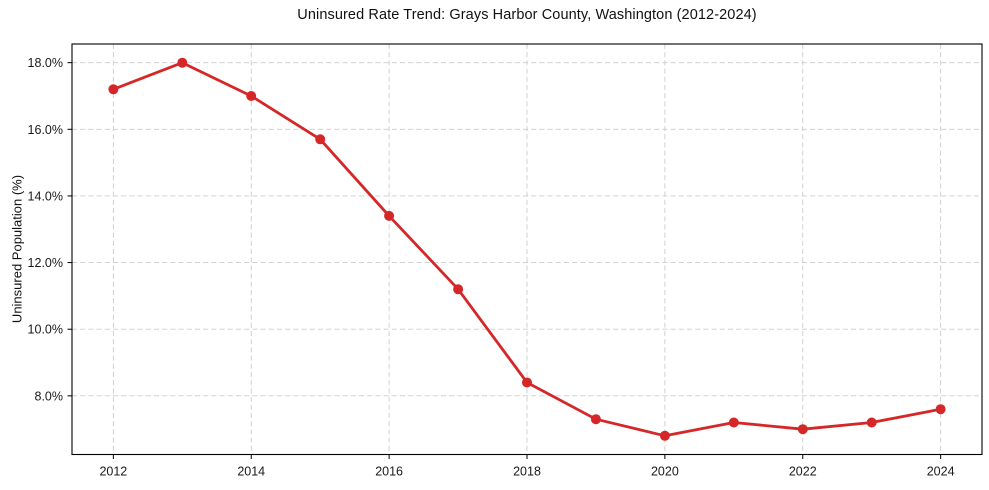 Image resolution: width=989 pixels, height=490 pixels. I want to click on x-tick-label: 2014, so click(251, 472).